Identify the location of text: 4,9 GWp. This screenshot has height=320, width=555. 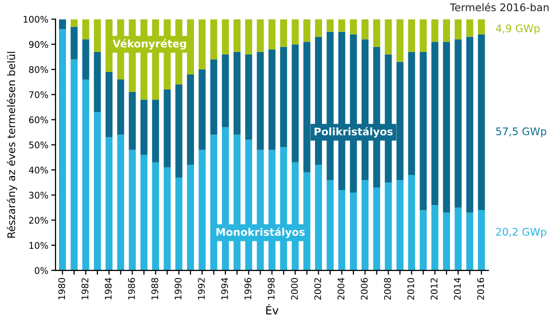
(518, 29).